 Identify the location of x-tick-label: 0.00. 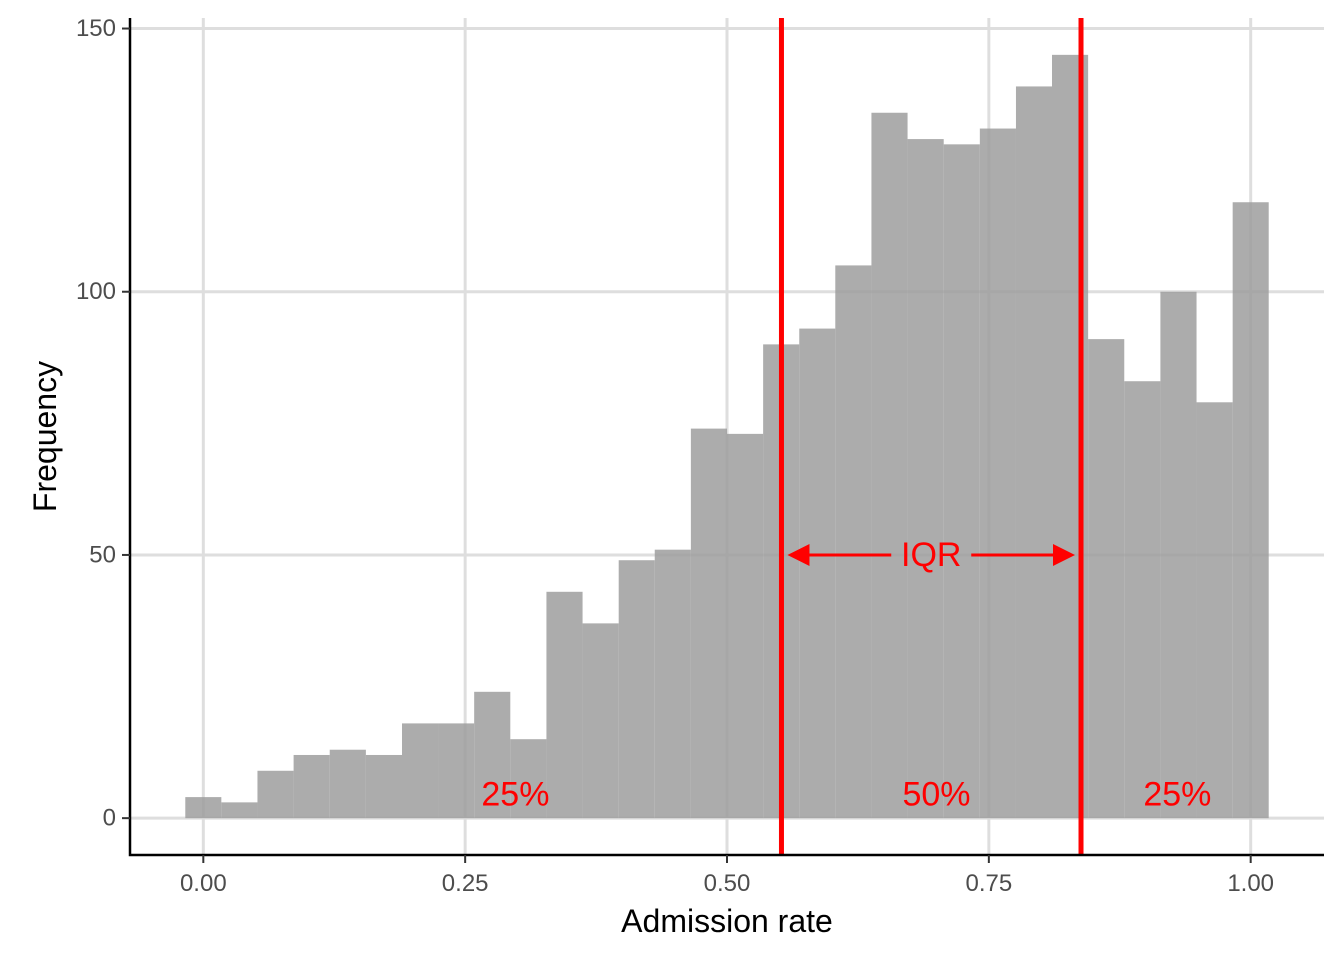
(203, 883).